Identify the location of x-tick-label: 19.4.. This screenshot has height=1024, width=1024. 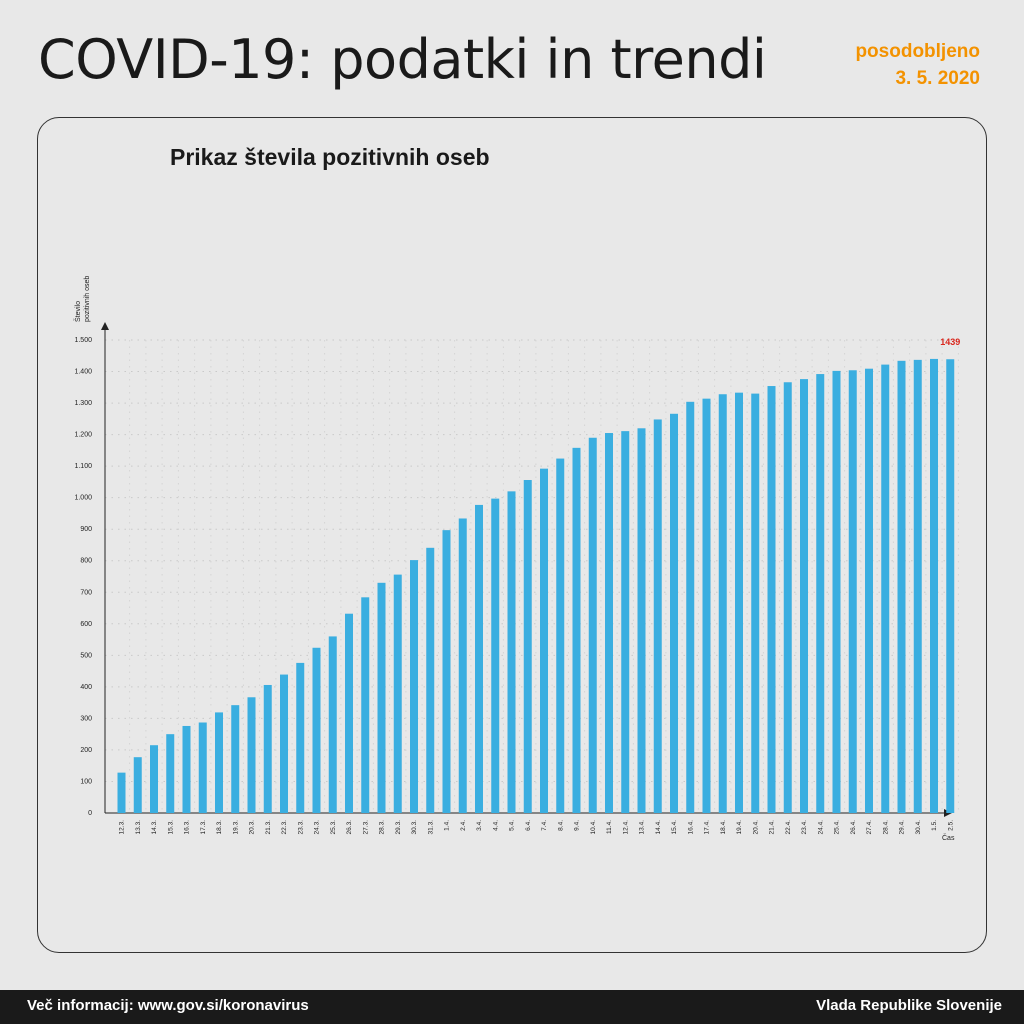
(739, 827).